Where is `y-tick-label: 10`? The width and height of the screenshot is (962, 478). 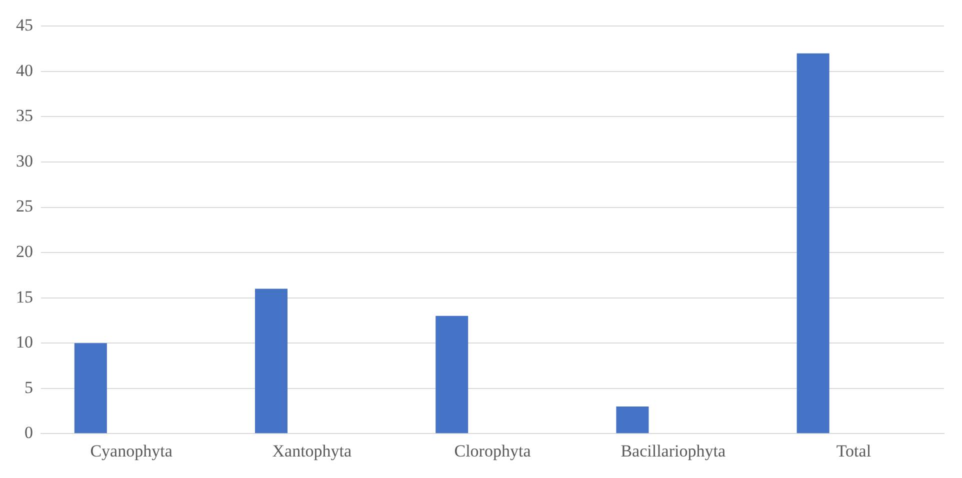 y-tick-label: 10 is located at coordinates (24, 342).